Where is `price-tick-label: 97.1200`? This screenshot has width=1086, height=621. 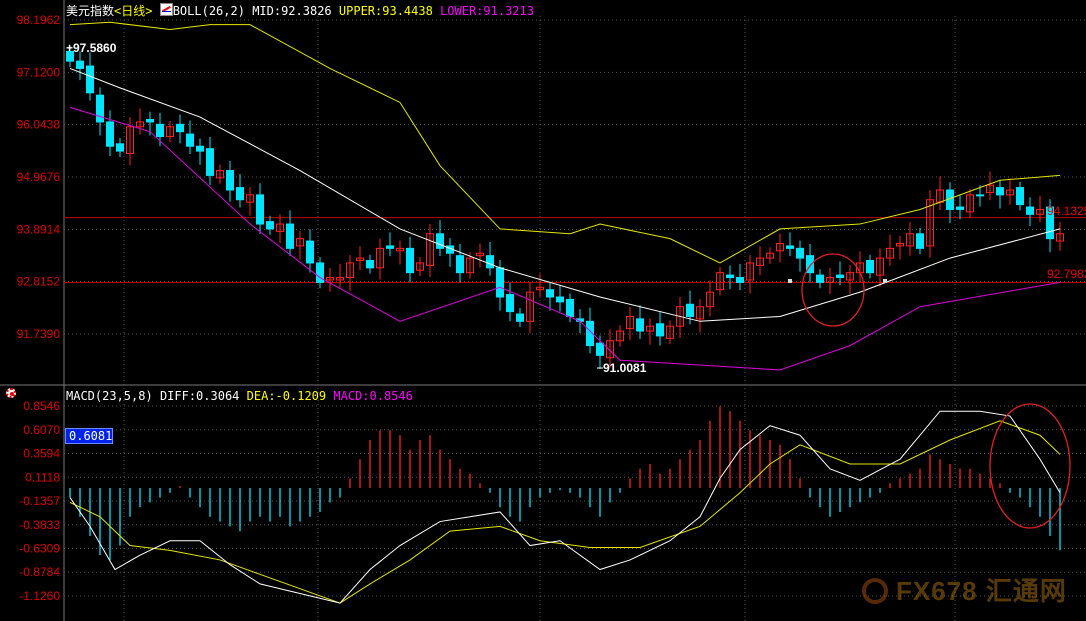 price-tick-label: 97.1200 is located at coordinates (39, 72).